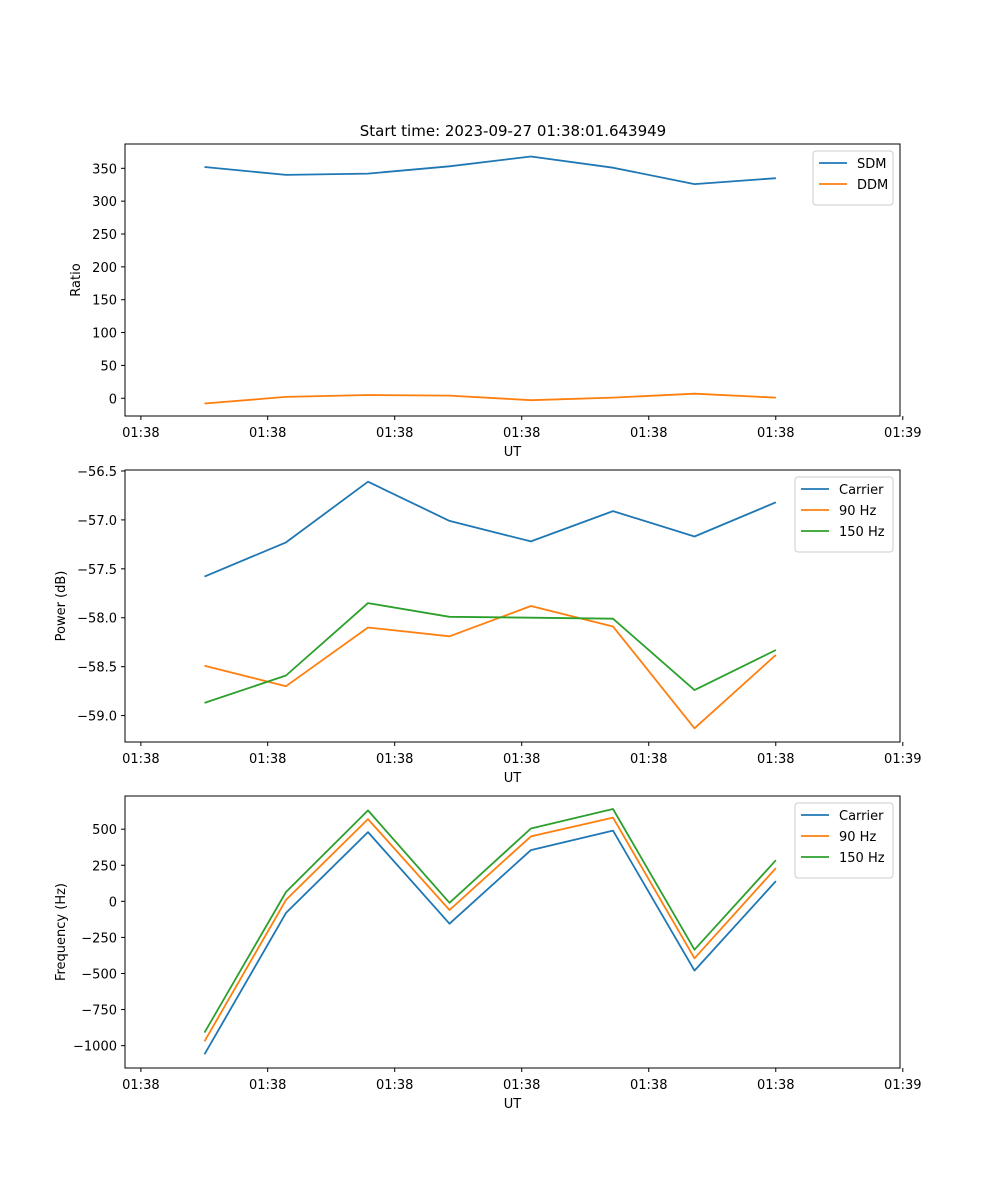 This screenshot has width=1000, height=1200. What do you see at coordinates (872, 185) in the screenshot?
I see `legend-label: DDM` at bounding box center [872, 185].